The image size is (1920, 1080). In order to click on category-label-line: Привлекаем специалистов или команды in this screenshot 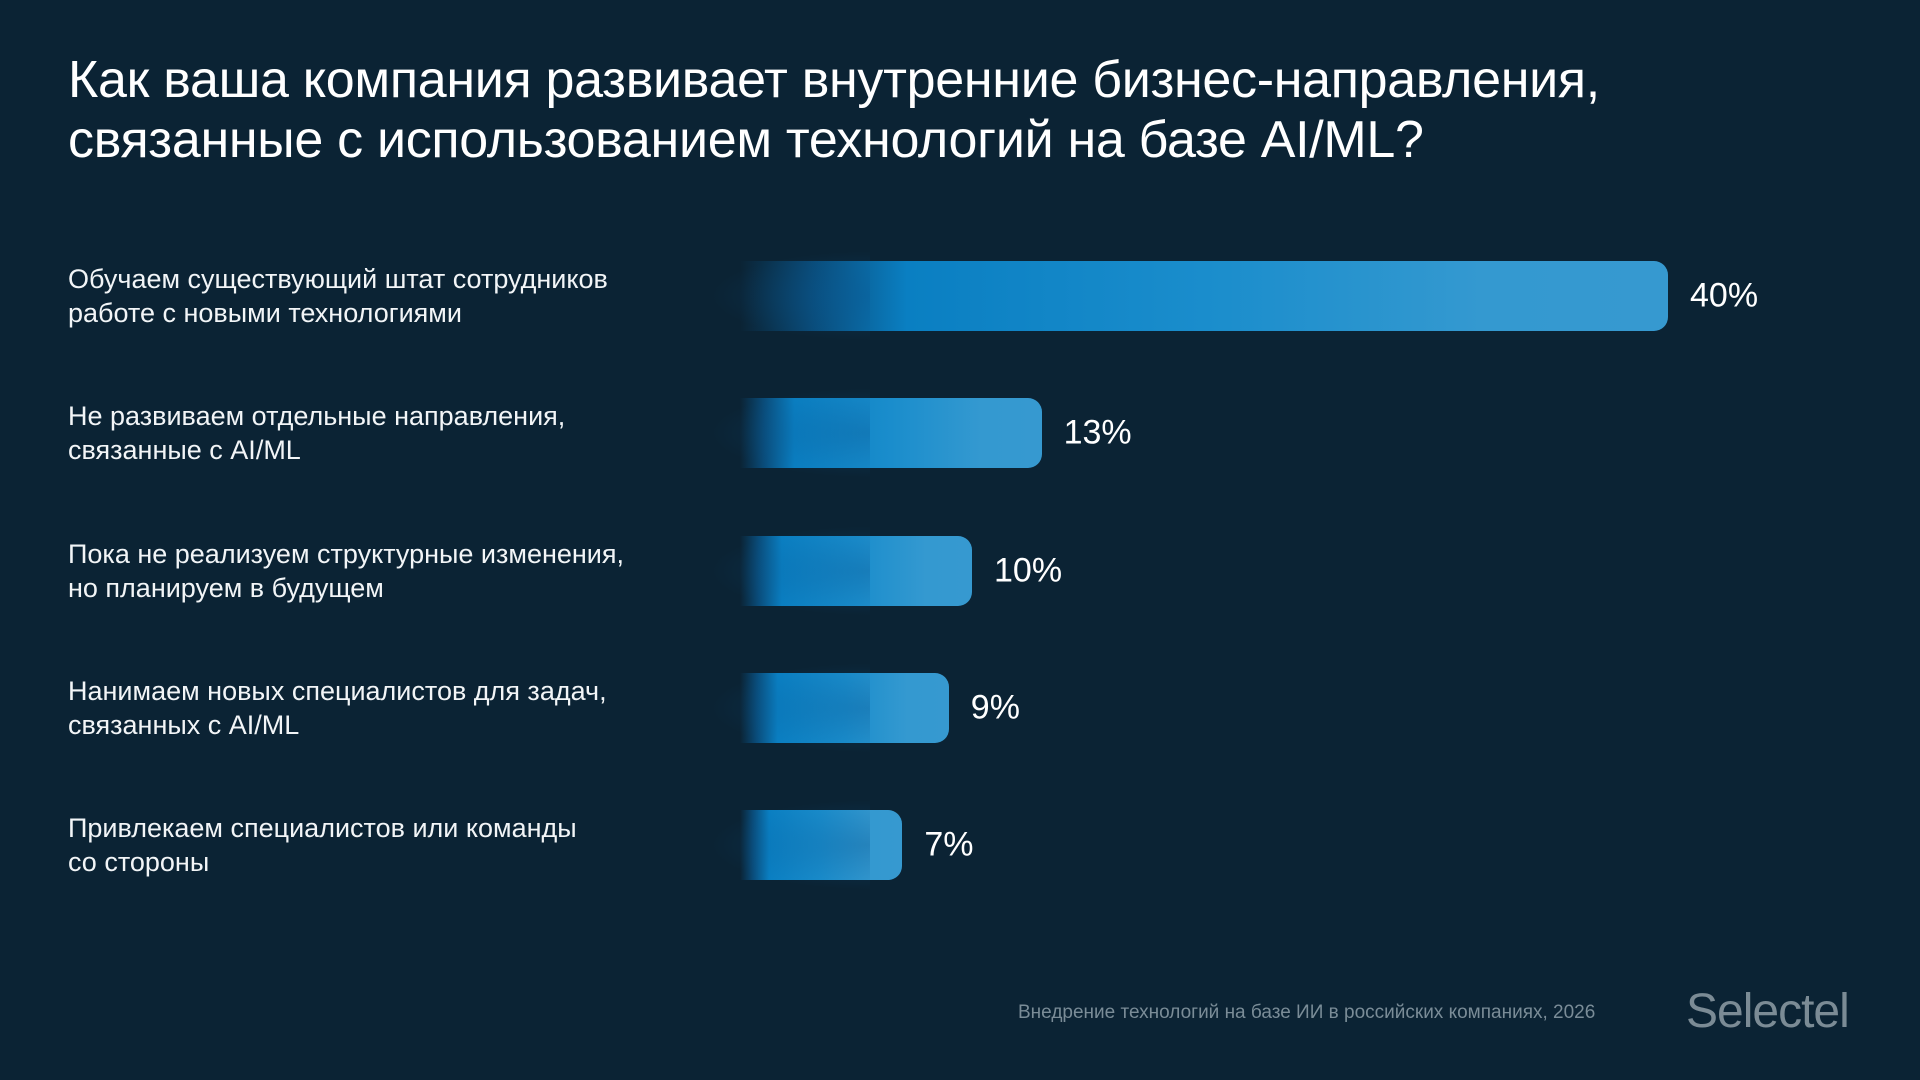, I will do `click(322, 828)`.